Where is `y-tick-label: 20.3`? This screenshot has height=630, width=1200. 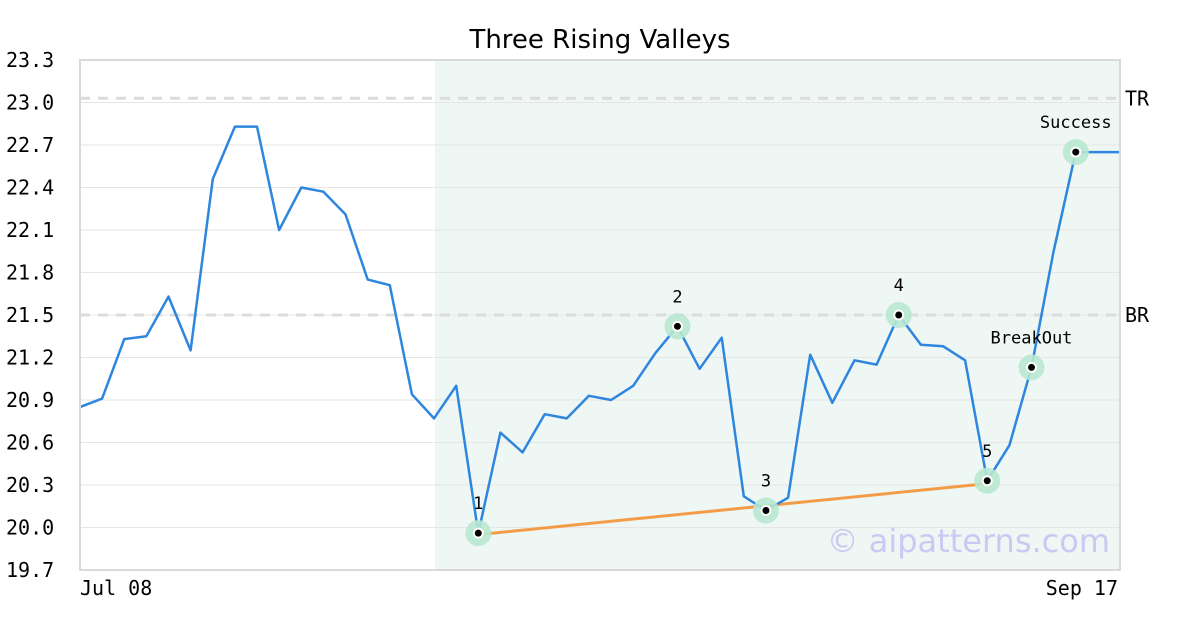 y-tick-label: 20.3 is located at coordinates (30, 485).